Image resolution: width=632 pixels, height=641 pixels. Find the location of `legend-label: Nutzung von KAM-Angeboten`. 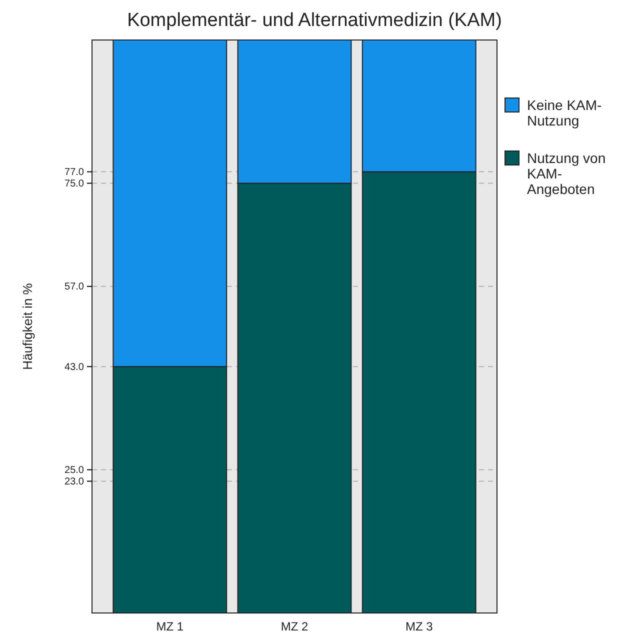

legend-label: Nutzung von KAM-Angeboten is located at coordinates (566, 173).